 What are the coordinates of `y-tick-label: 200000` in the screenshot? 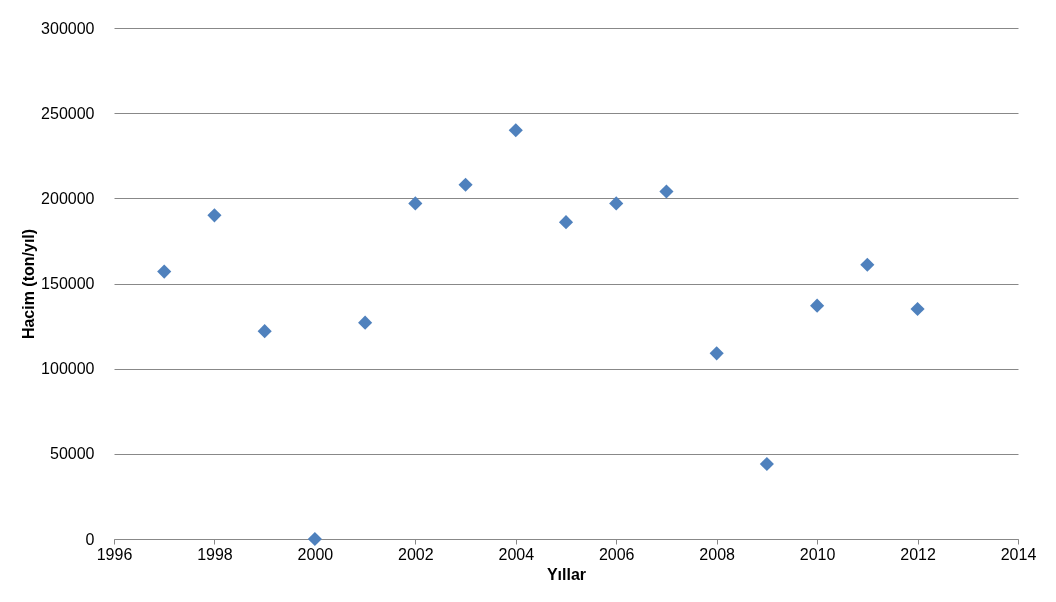 It's located at (68, 198).